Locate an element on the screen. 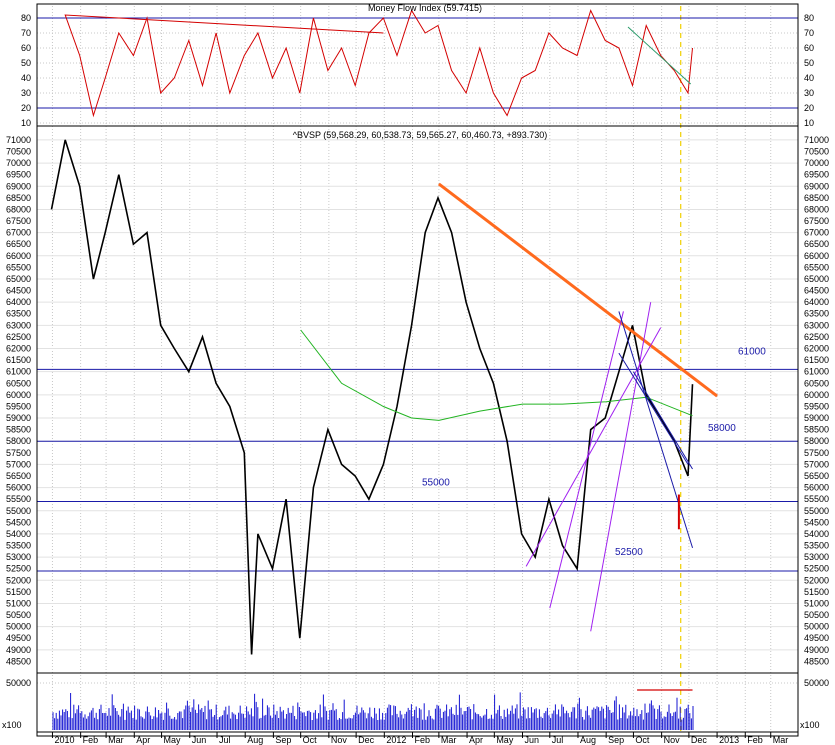 The image size is (835, 745). price-tick-label-left: 53500 is located at coordinates (18, 546).